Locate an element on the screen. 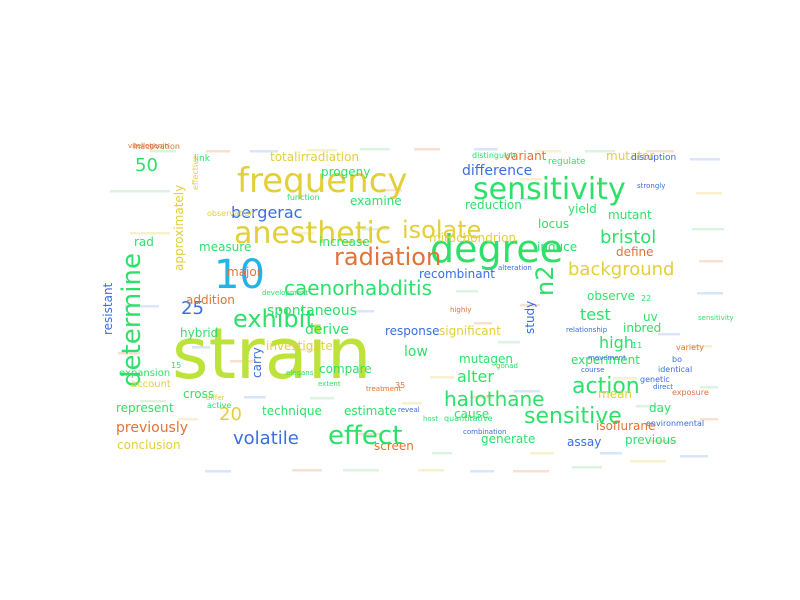 The width and height of the screenshot is (800, 600). word-23: high is located at coordinates (616, 342).